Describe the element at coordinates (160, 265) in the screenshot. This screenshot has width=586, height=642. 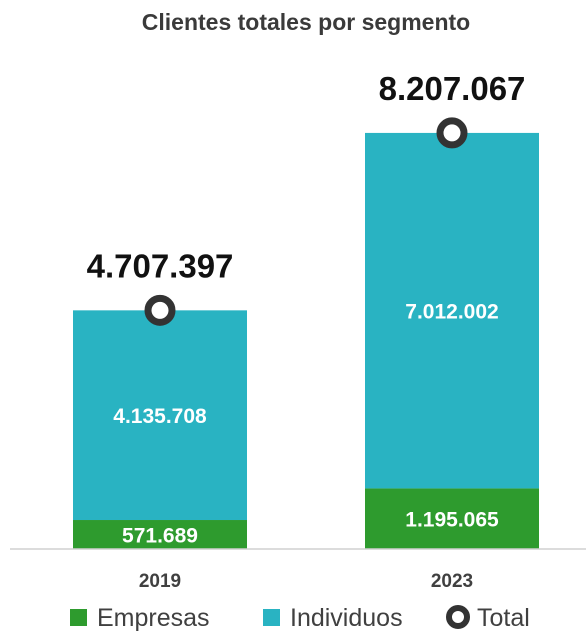
I see `total-label-2019: 4.707.397` at that location.